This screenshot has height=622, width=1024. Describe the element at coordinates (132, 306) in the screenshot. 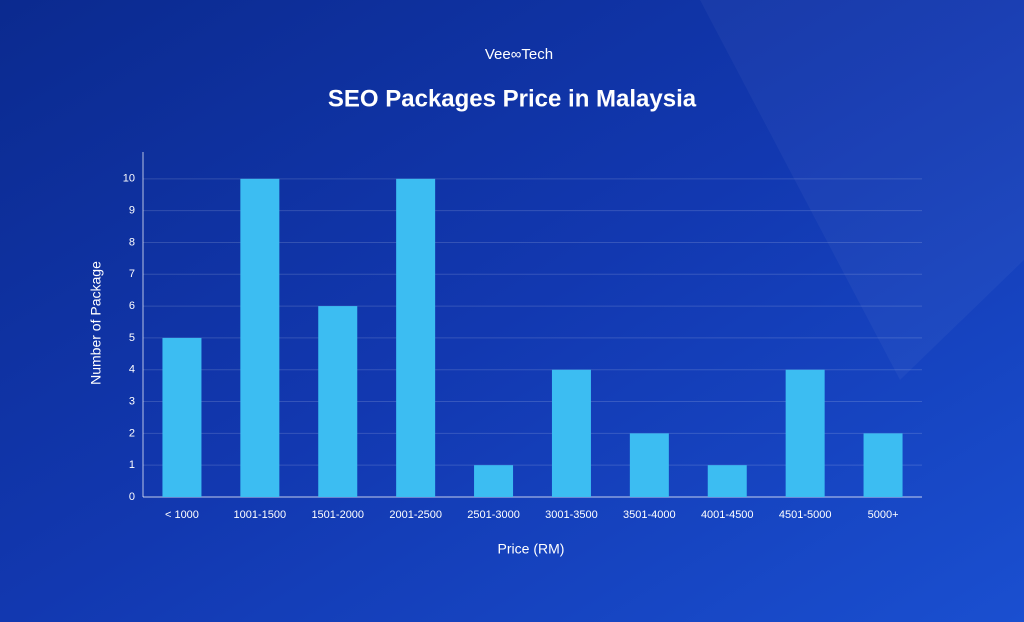

I see `y-tick-label: 6` at that location.